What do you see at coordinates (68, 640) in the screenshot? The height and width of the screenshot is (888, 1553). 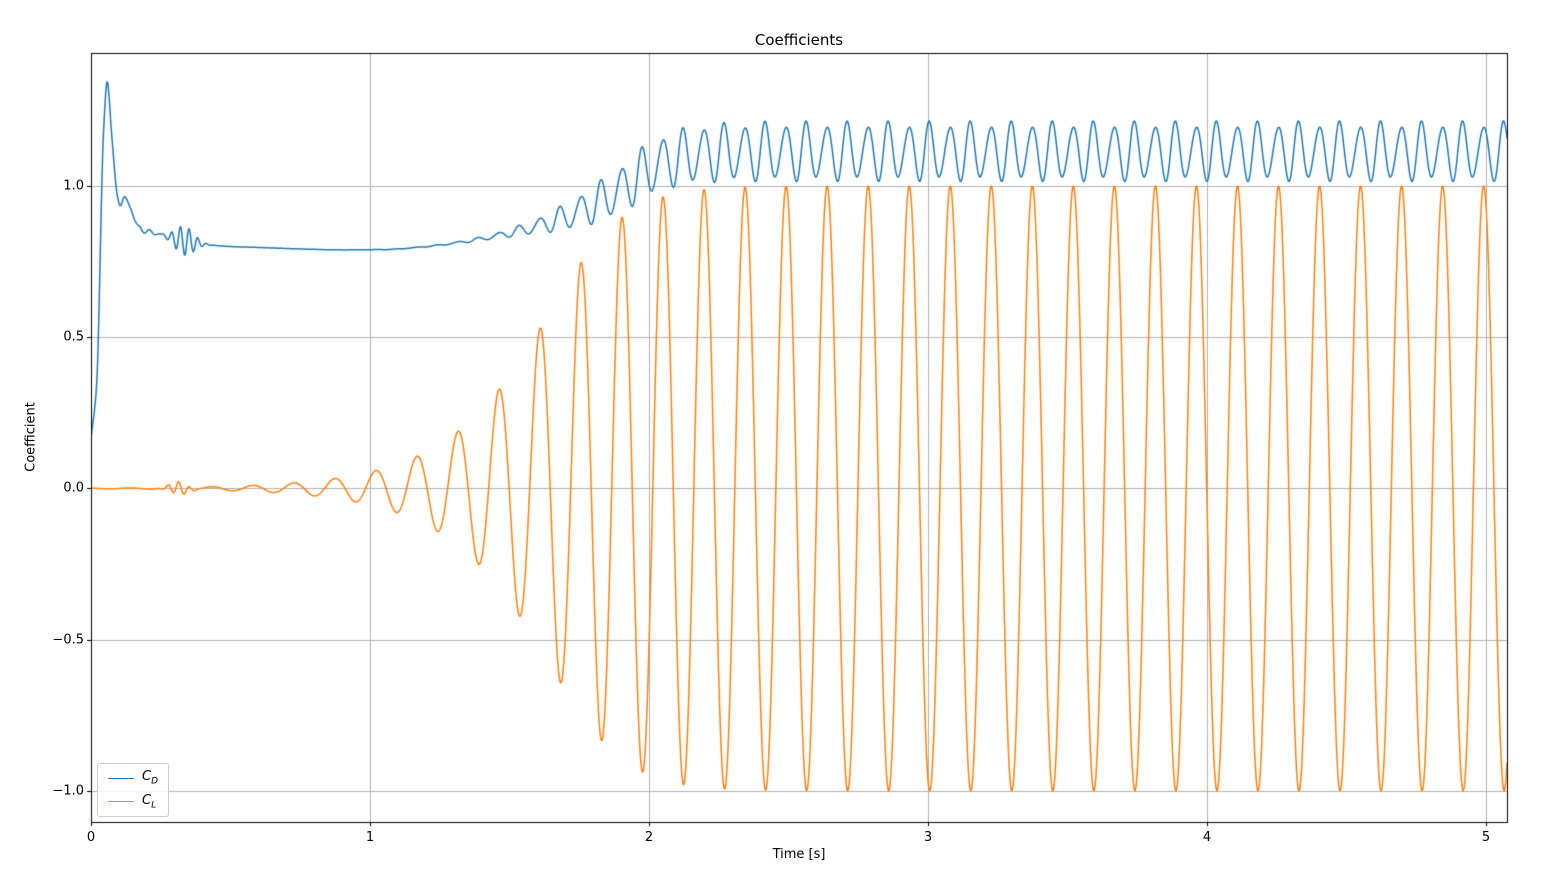 I see `y-tick-label: −0.5` at bounding box center [68, 640].